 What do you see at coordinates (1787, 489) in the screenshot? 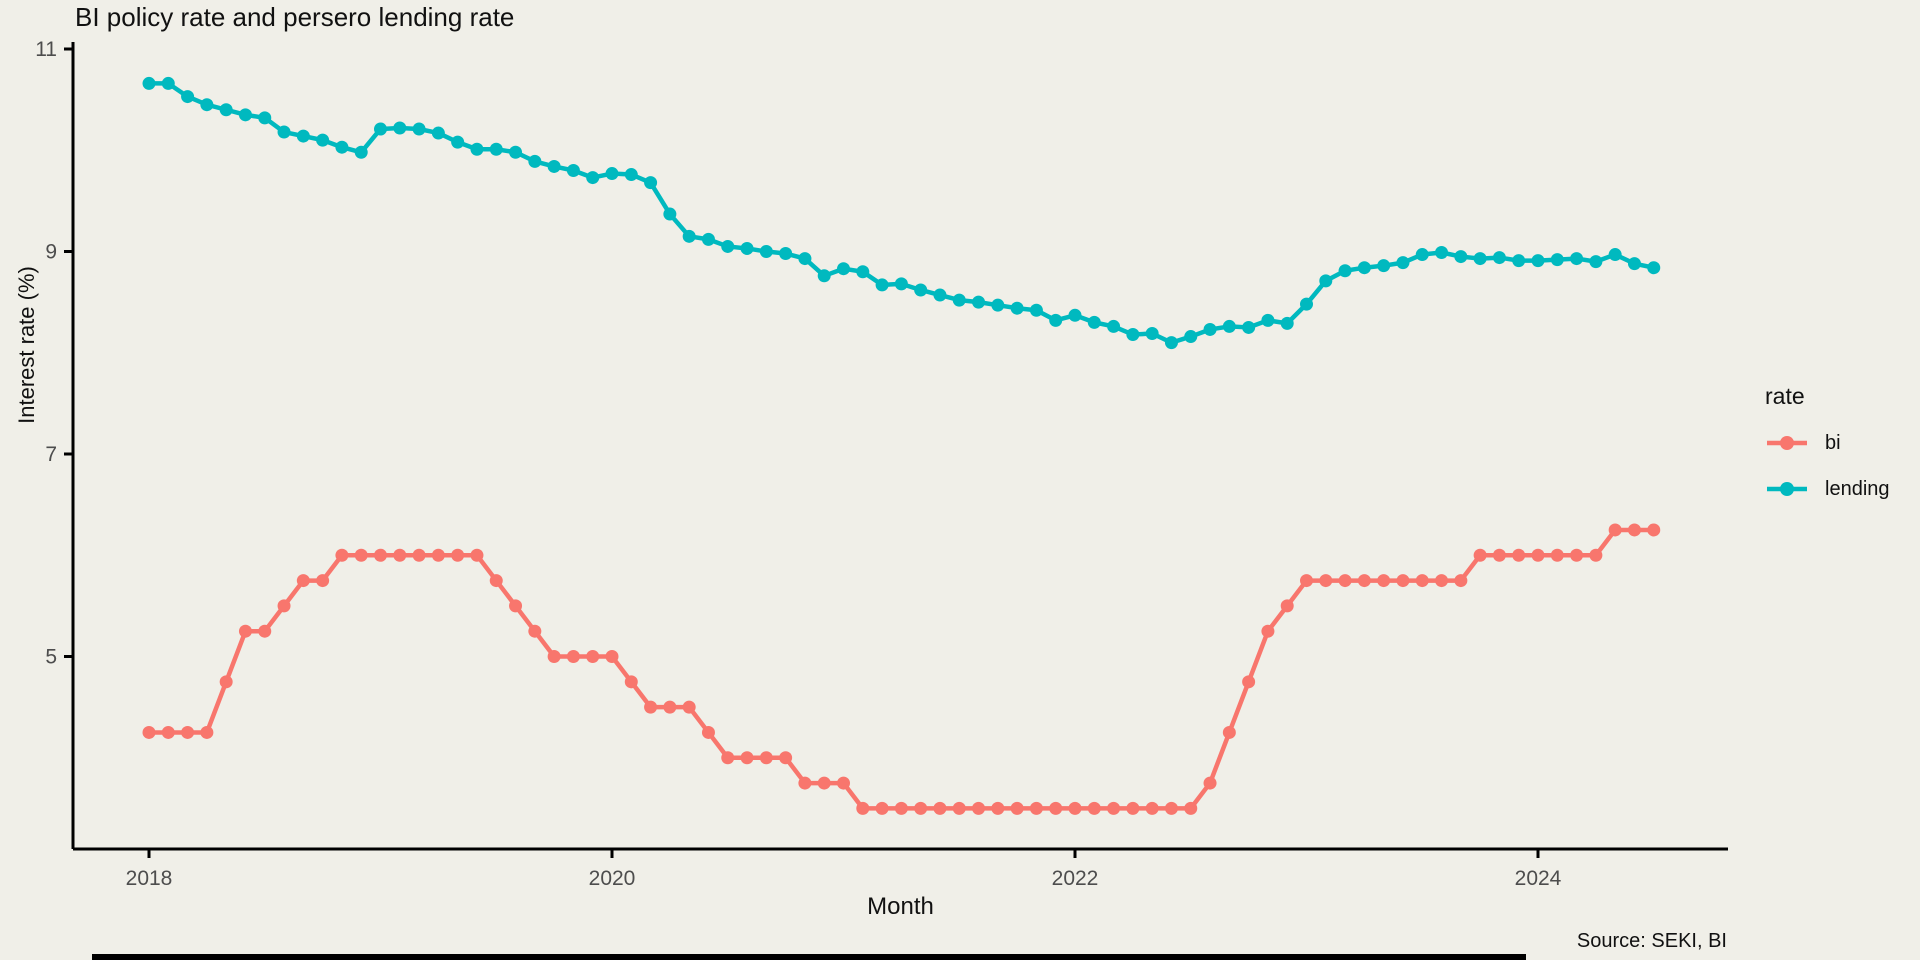
I see `legend-key-lending-icon` at bounding box center [1787, 489].